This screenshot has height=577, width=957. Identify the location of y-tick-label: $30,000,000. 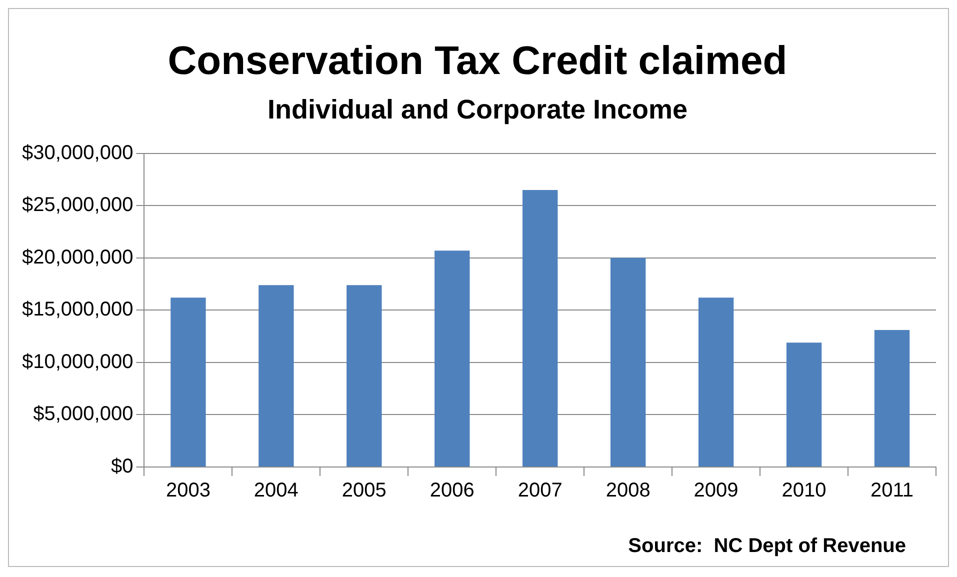
(78, 153).